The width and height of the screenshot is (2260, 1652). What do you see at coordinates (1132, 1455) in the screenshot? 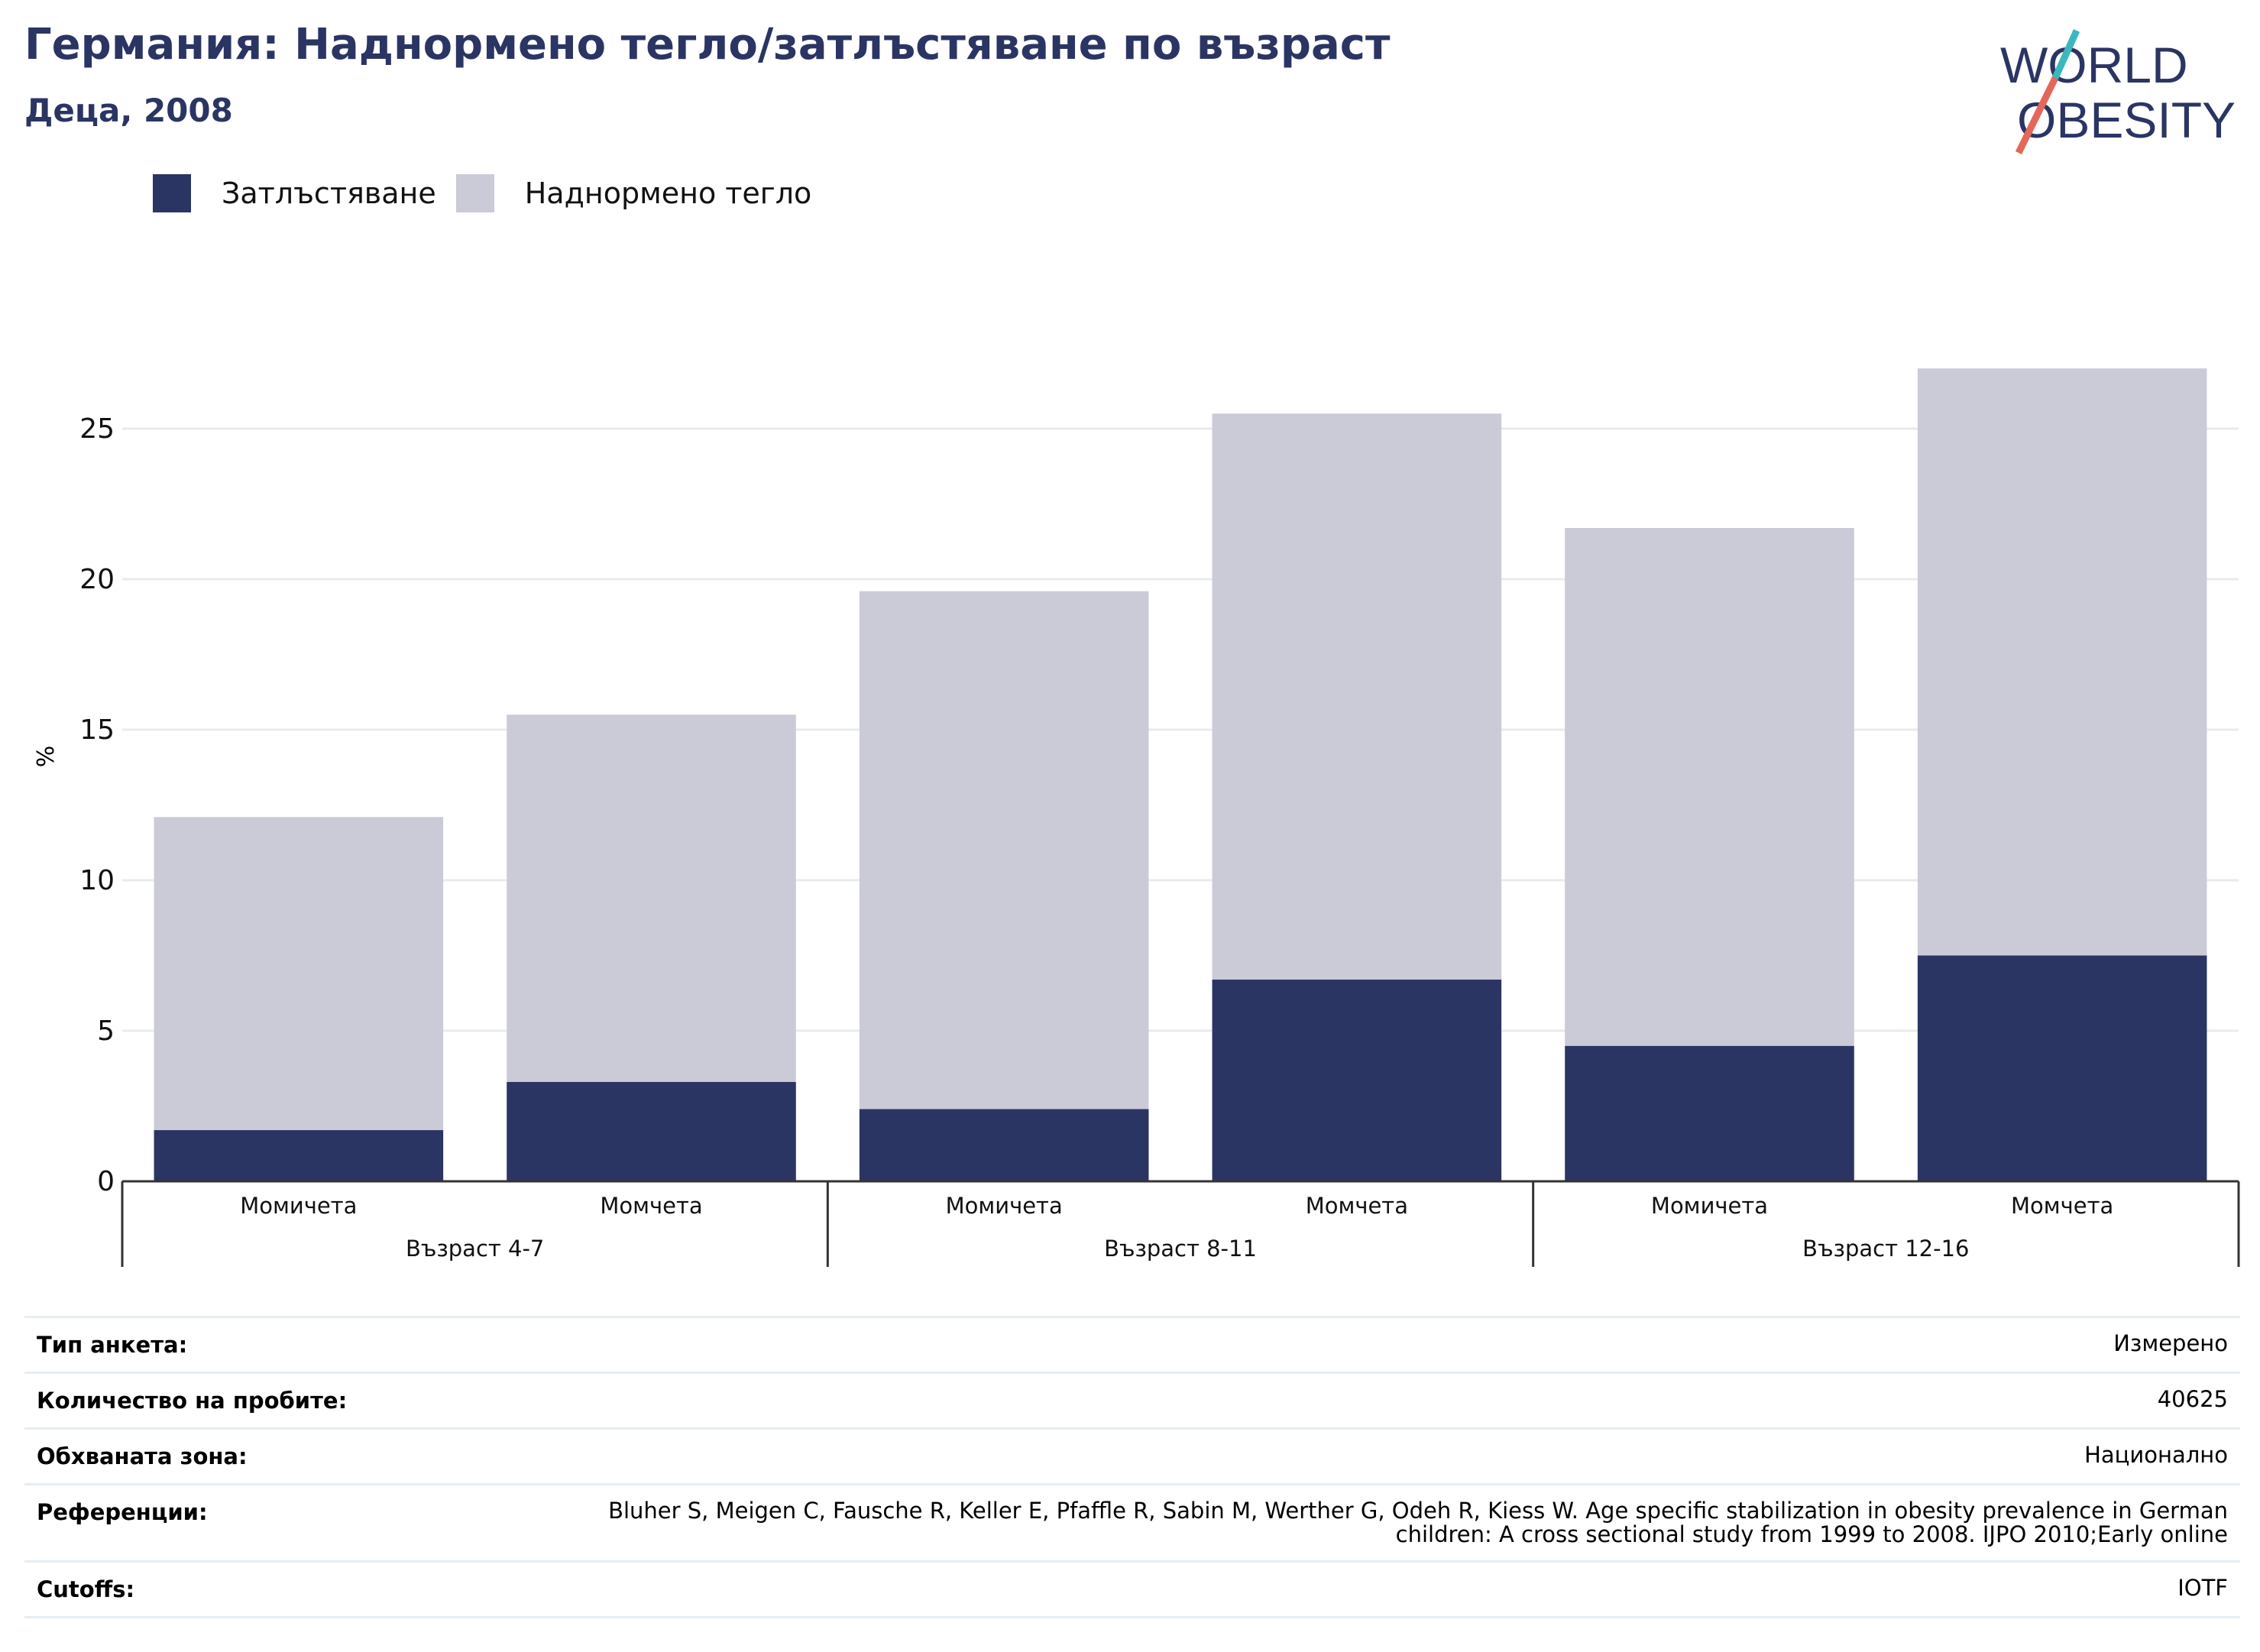
I see `meta-row-area: Обхваната зона: Национално` at bounding box center [1132, 1455].